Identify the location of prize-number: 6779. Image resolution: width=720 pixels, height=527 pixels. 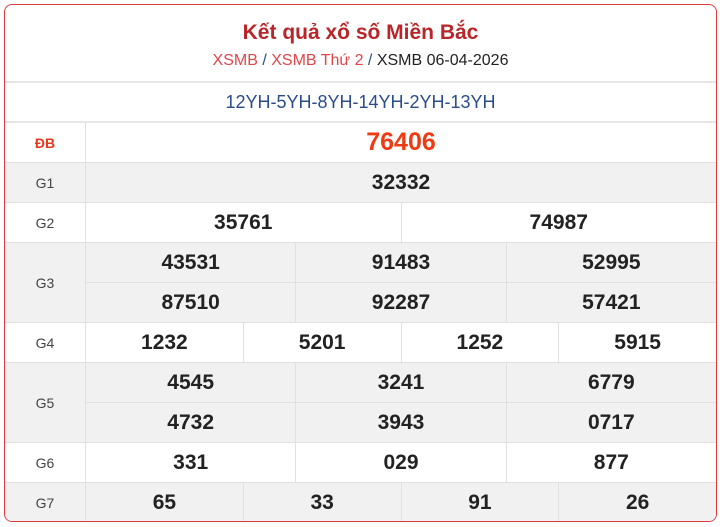
(610, 382).